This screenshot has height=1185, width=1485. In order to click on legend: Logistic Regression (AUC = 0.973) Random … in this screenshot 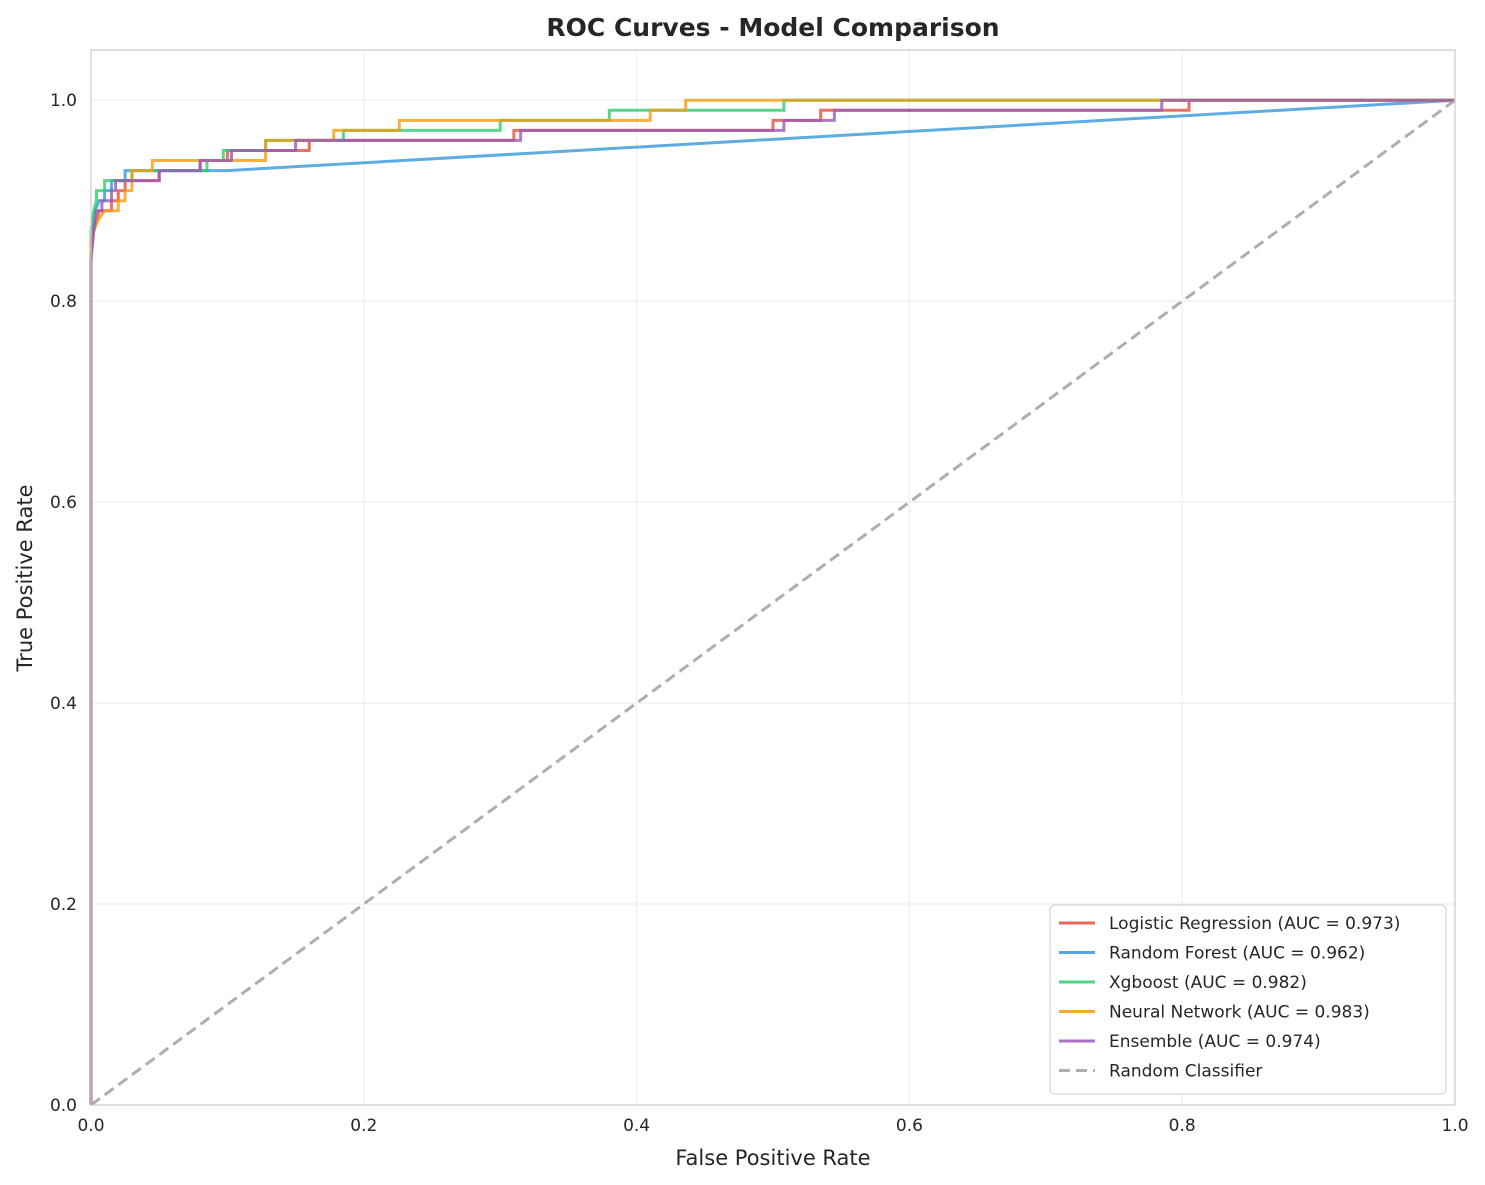, I will do `click(1248, 999)`.